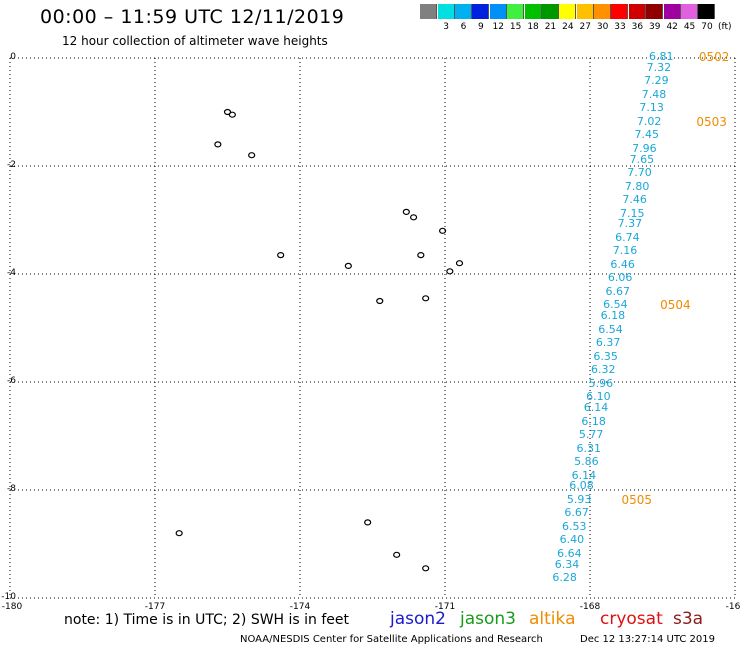 The image size is (740, 650). What do you see at coordinates (591, 434) in the screenshot?
I see `swh-reading: 5.77` at bounding box center [591, 434].